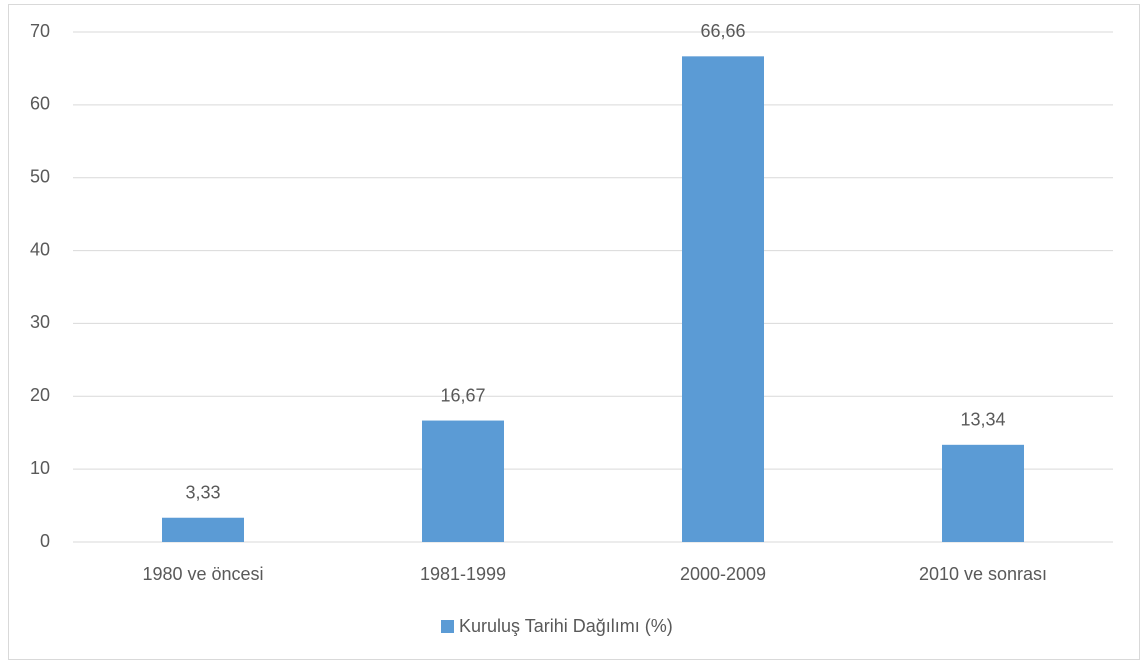 Image resolution: width=1148 pixels, height=666 pixels. I want to click on legend-label: Kuruluş Tarihi Dağılımı (%), so click(566, 626).